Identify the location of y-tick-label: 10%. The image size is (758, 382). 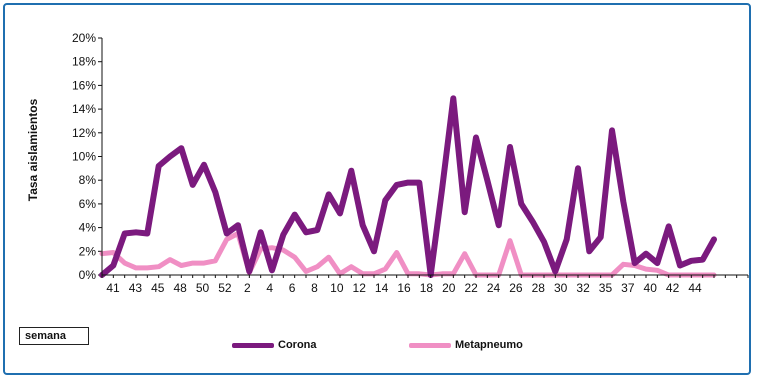
(84, 157).